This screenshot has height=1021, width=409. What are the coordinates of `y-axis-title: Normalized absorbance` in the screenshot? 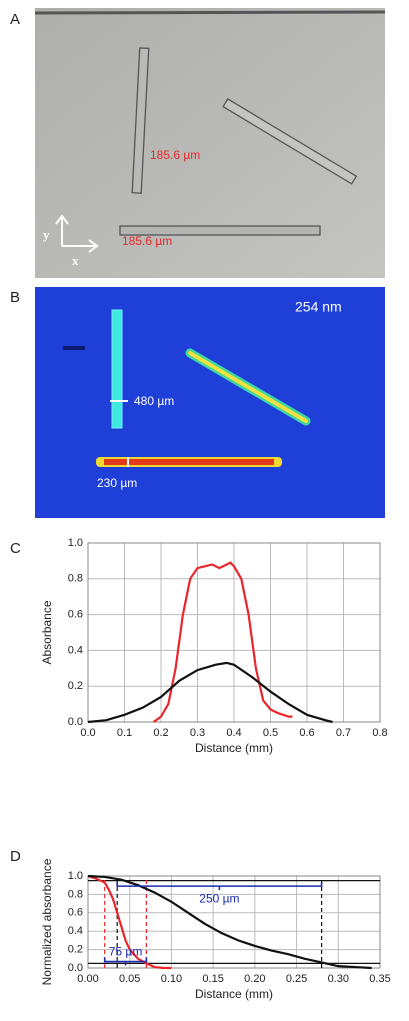 It's located at (47, 921).